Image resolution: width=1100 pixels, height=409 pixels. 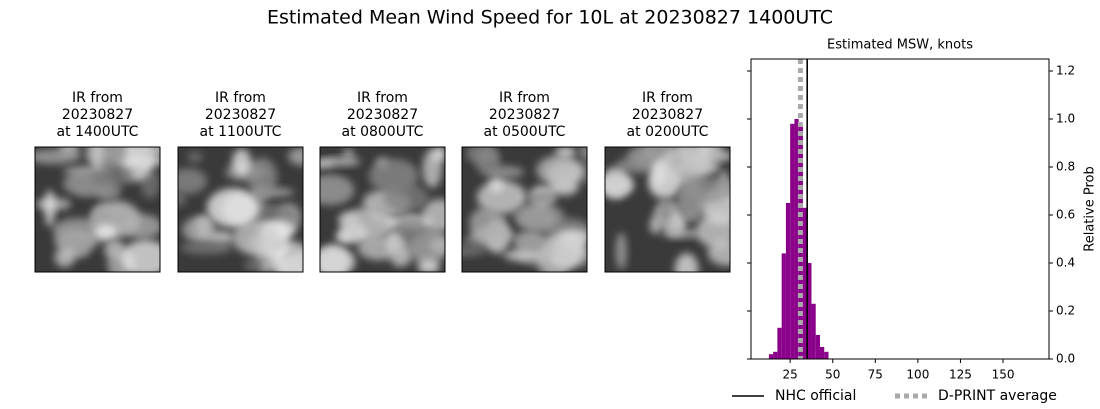 What do you see at coordinates (525, 132) in the screenshot?
I see `panel-label: at 0500UTC` at bounding box center [525, 132].